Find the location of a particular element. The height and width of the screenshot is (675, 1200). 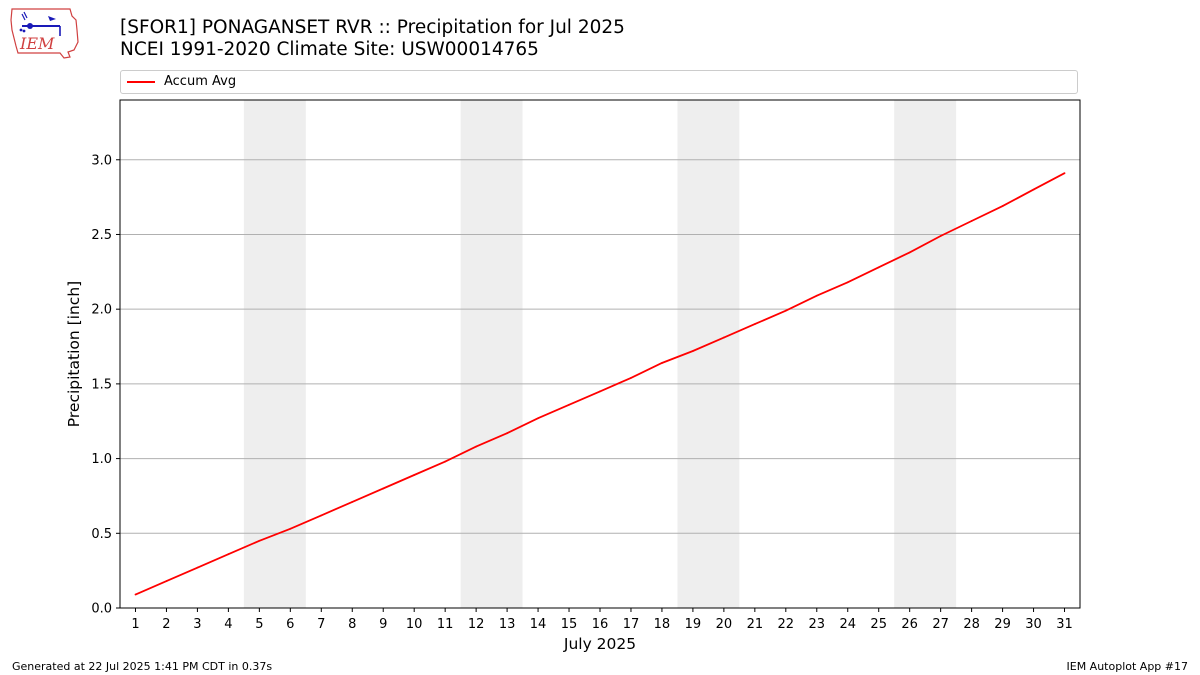

y-tick-label: 1.0 is located at coordinates (101, 459).